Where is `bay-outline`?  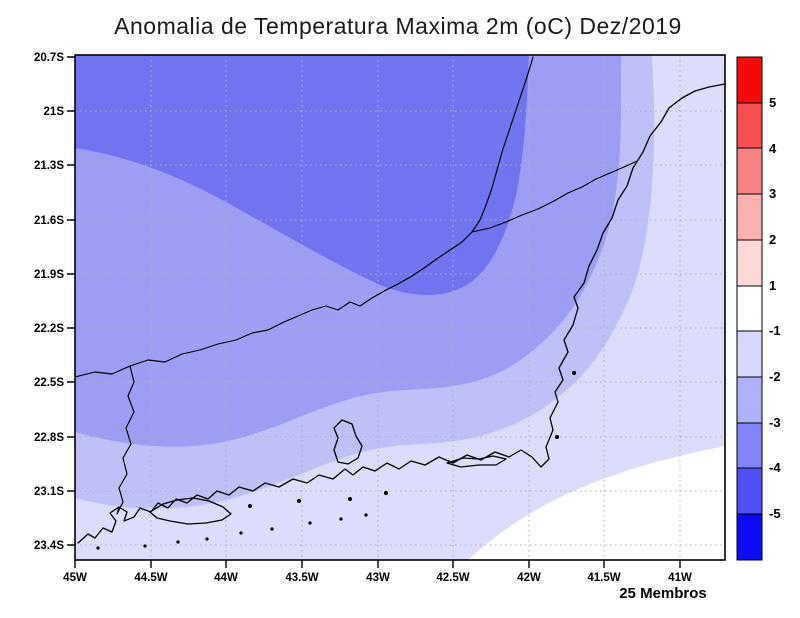
bay-outline is located at coordinates (348, 442).